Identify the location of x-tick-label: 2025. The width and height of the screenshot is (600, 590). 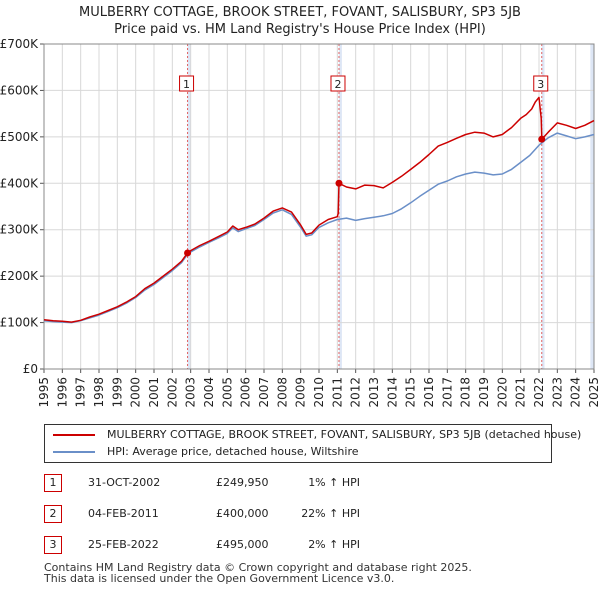
(593, 392).